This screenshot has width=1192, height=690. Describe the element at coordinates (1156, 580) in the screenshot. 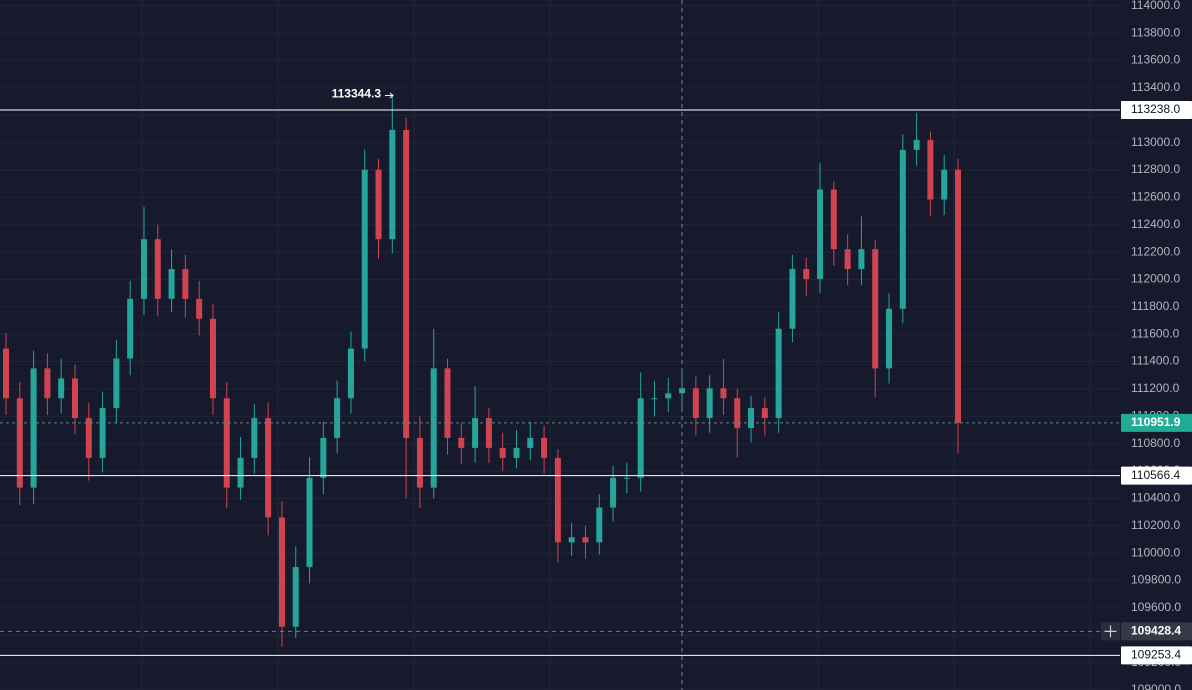

I see `y-tick-label: 109800.0` at that location.